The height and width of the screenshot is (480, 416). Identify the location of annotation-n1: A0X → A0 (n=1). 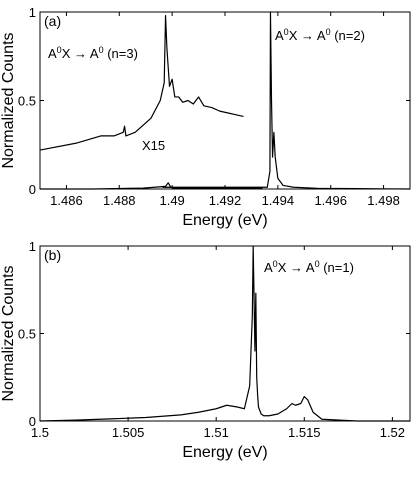
(309, 267).